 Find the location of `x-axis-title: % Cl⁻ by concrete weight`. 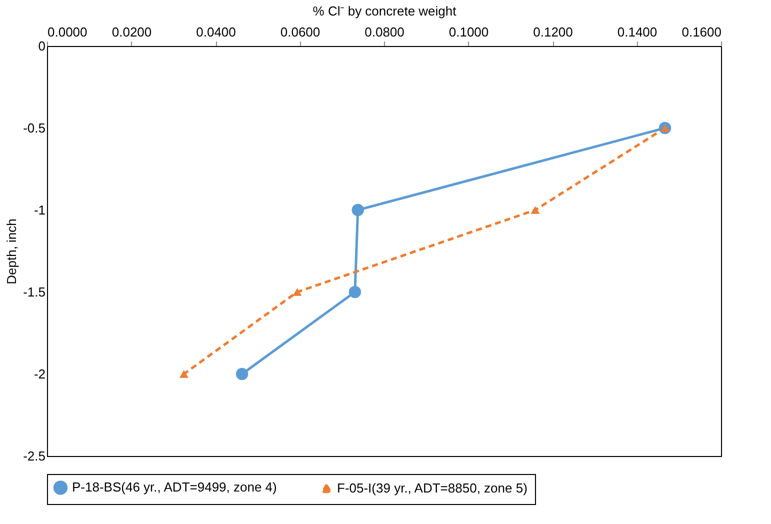

x-axis-title: % Cl⁻ by concrete weight is located at coordinates (384, 11).